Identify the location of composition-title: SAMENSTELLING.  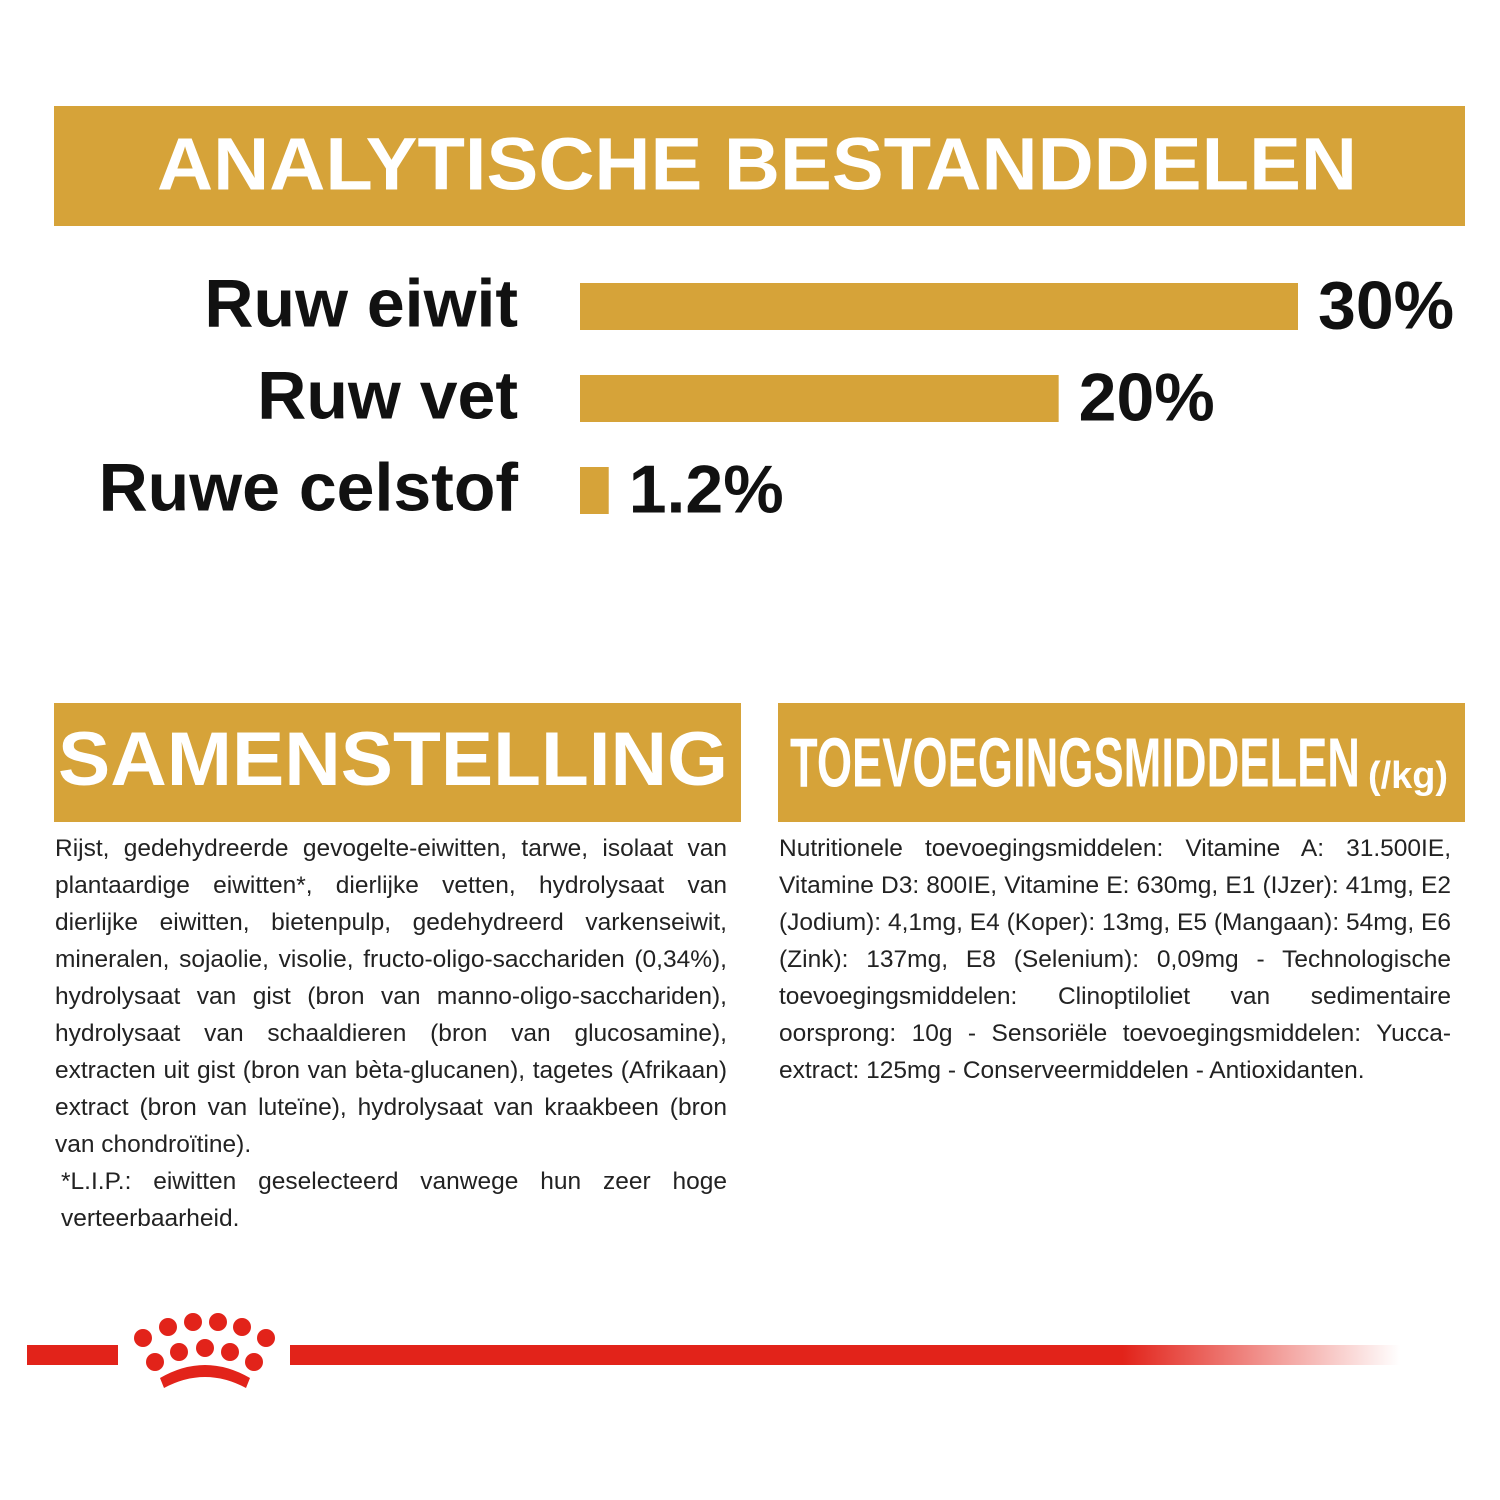
(393, 759).